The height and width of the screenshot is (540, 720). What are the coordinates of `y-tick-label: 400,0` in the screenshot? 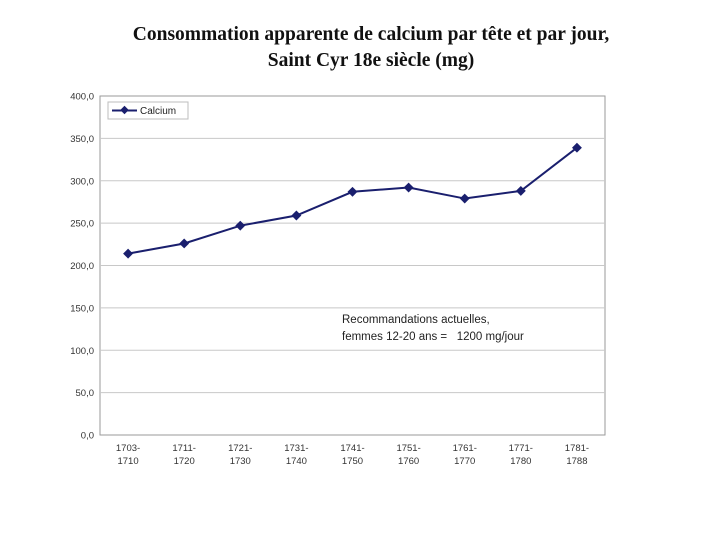 It's located at (82, 97).